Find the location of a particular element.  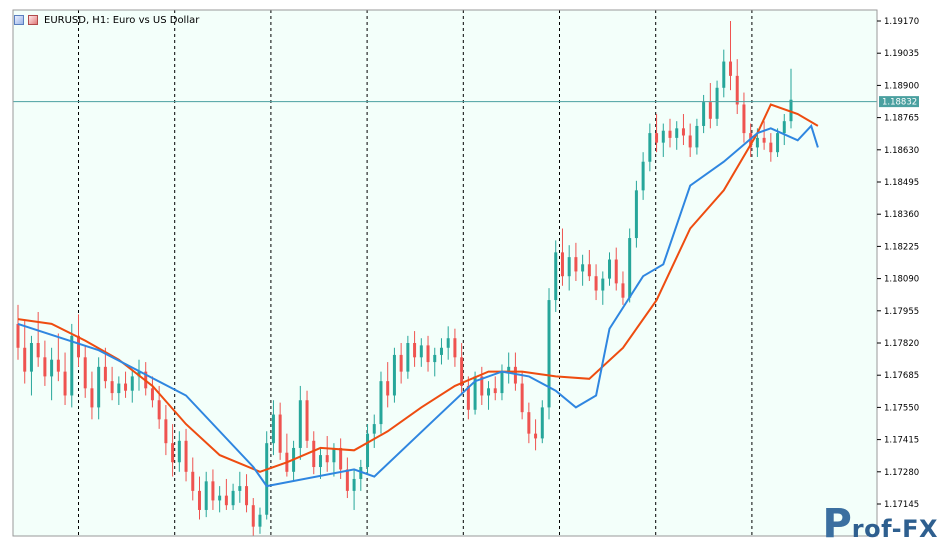

axis-tick-label: 1.17955 is located at coordinates (901, 312).